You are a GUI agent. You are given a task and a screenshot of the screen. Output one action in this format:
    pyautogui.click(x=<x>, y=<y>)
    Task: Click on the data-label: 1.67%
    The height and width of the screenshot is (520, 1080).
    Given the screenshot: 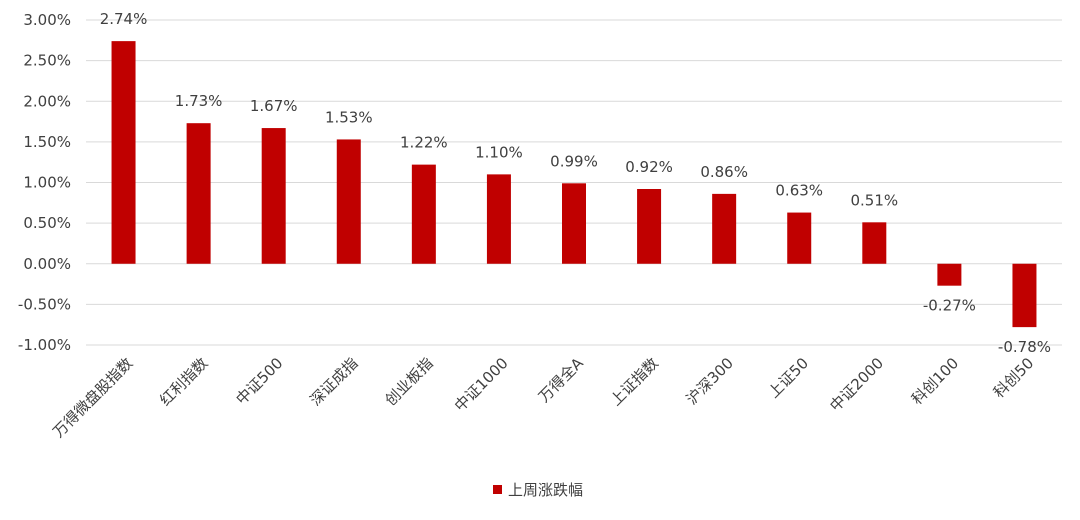 What is the action you would take?
    pyautogui.click(x=274, y=106)
    